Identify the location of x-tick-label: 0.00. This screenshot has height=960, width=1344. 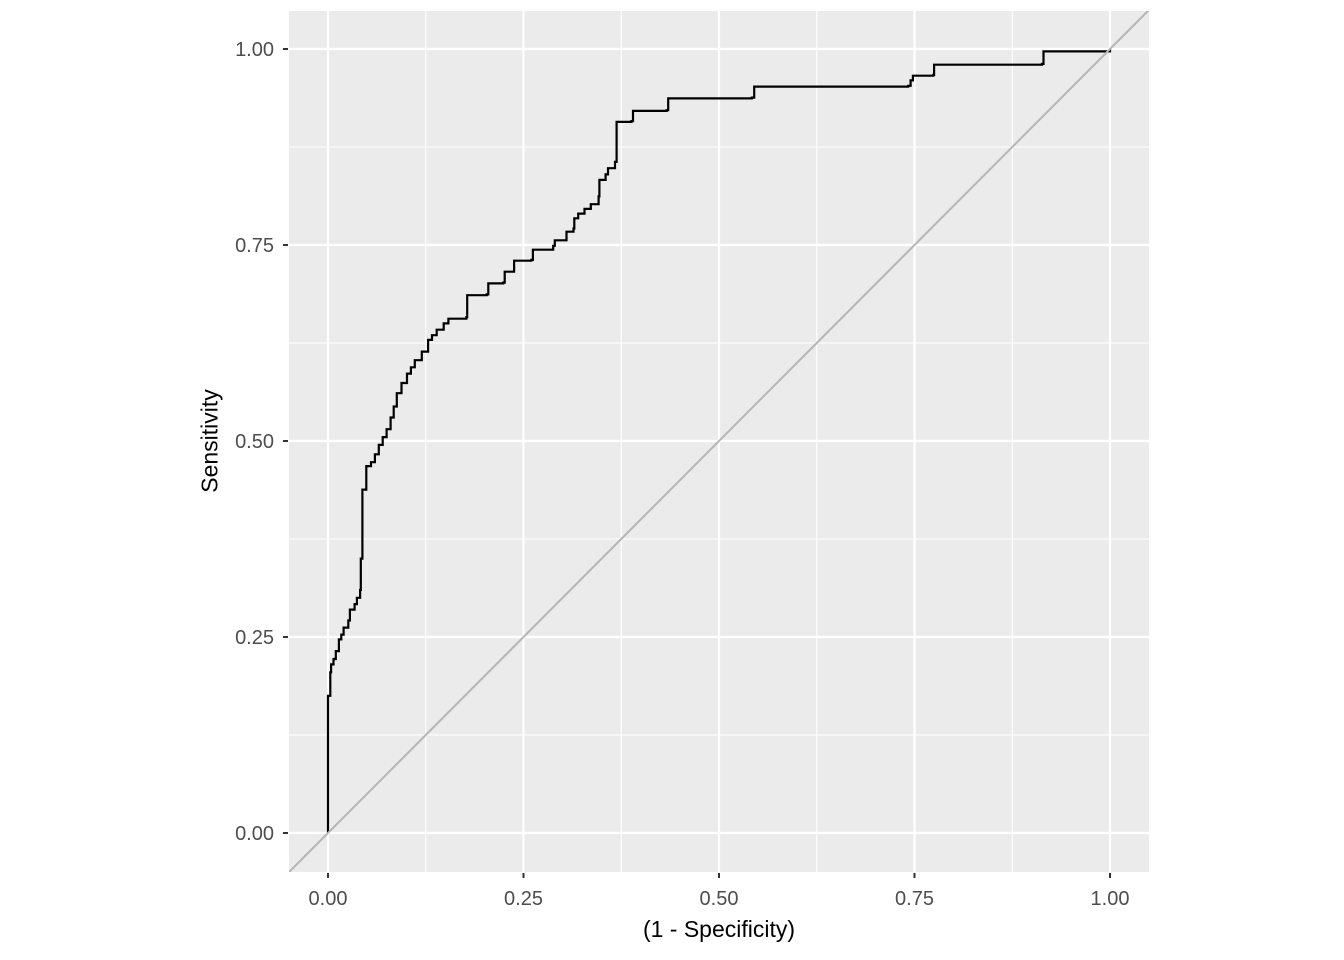
(328, 899).